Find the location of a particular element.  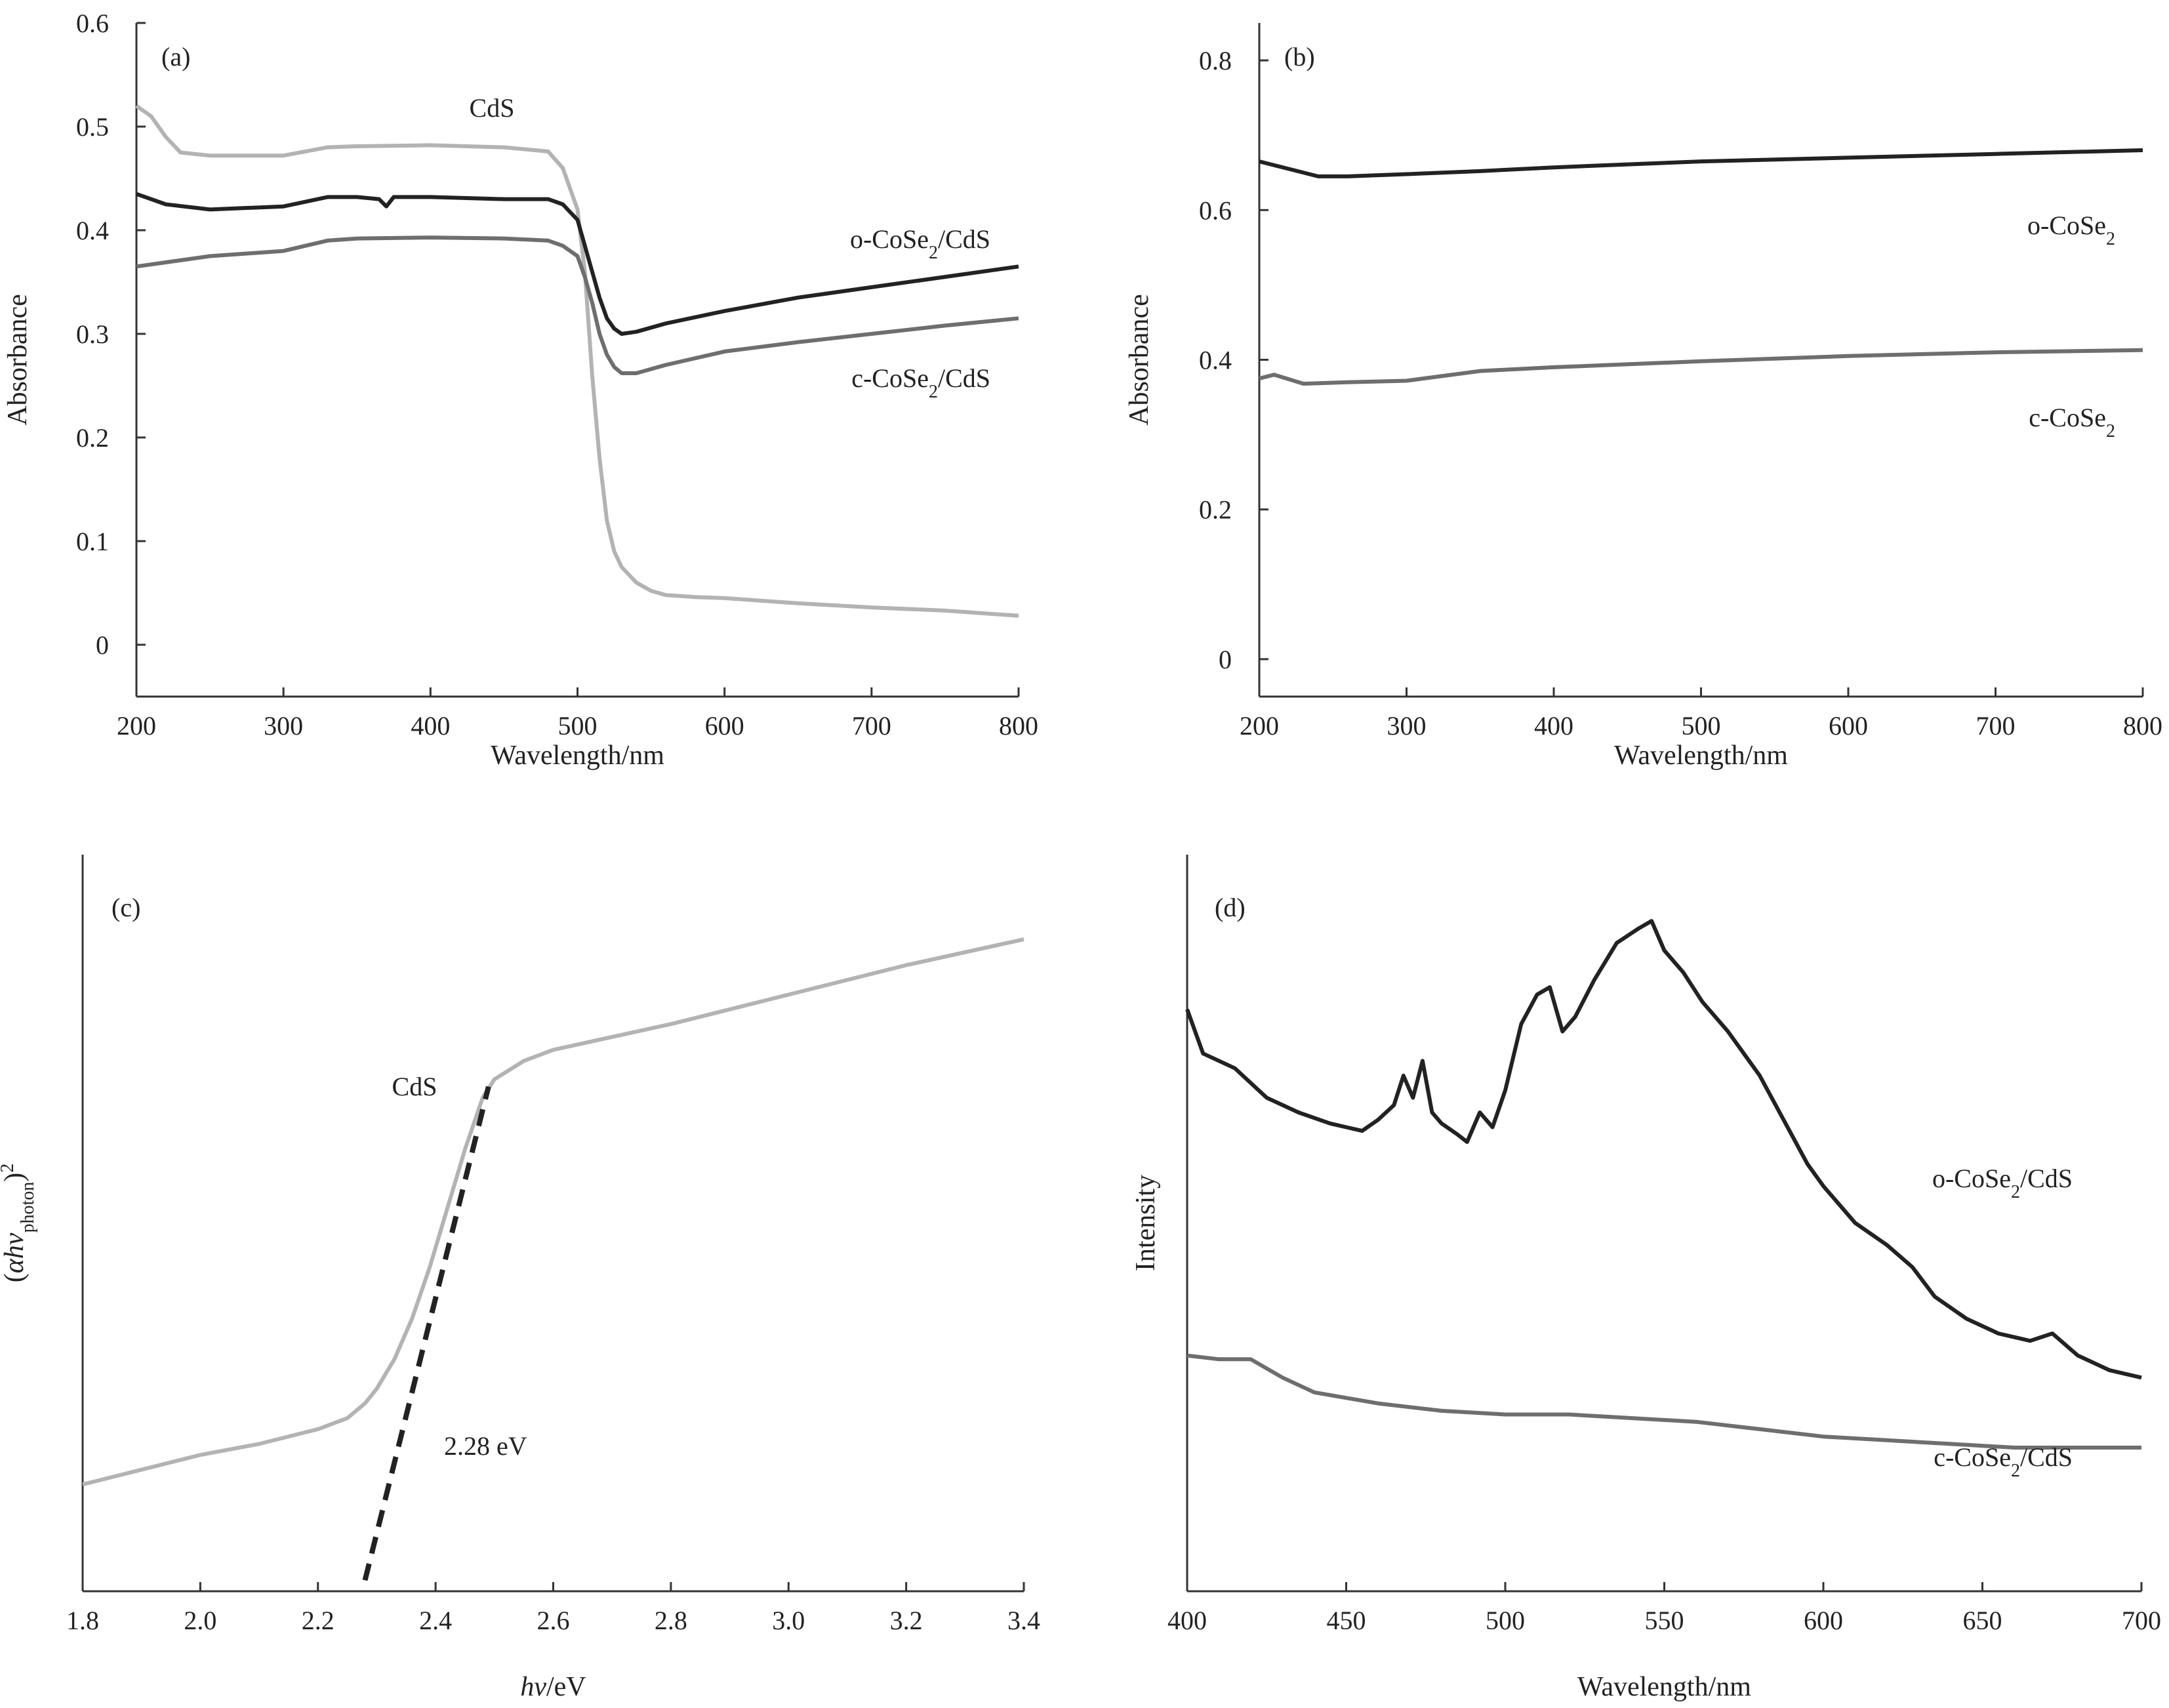

panel-label: (c) is located at coordinates (125, 907).